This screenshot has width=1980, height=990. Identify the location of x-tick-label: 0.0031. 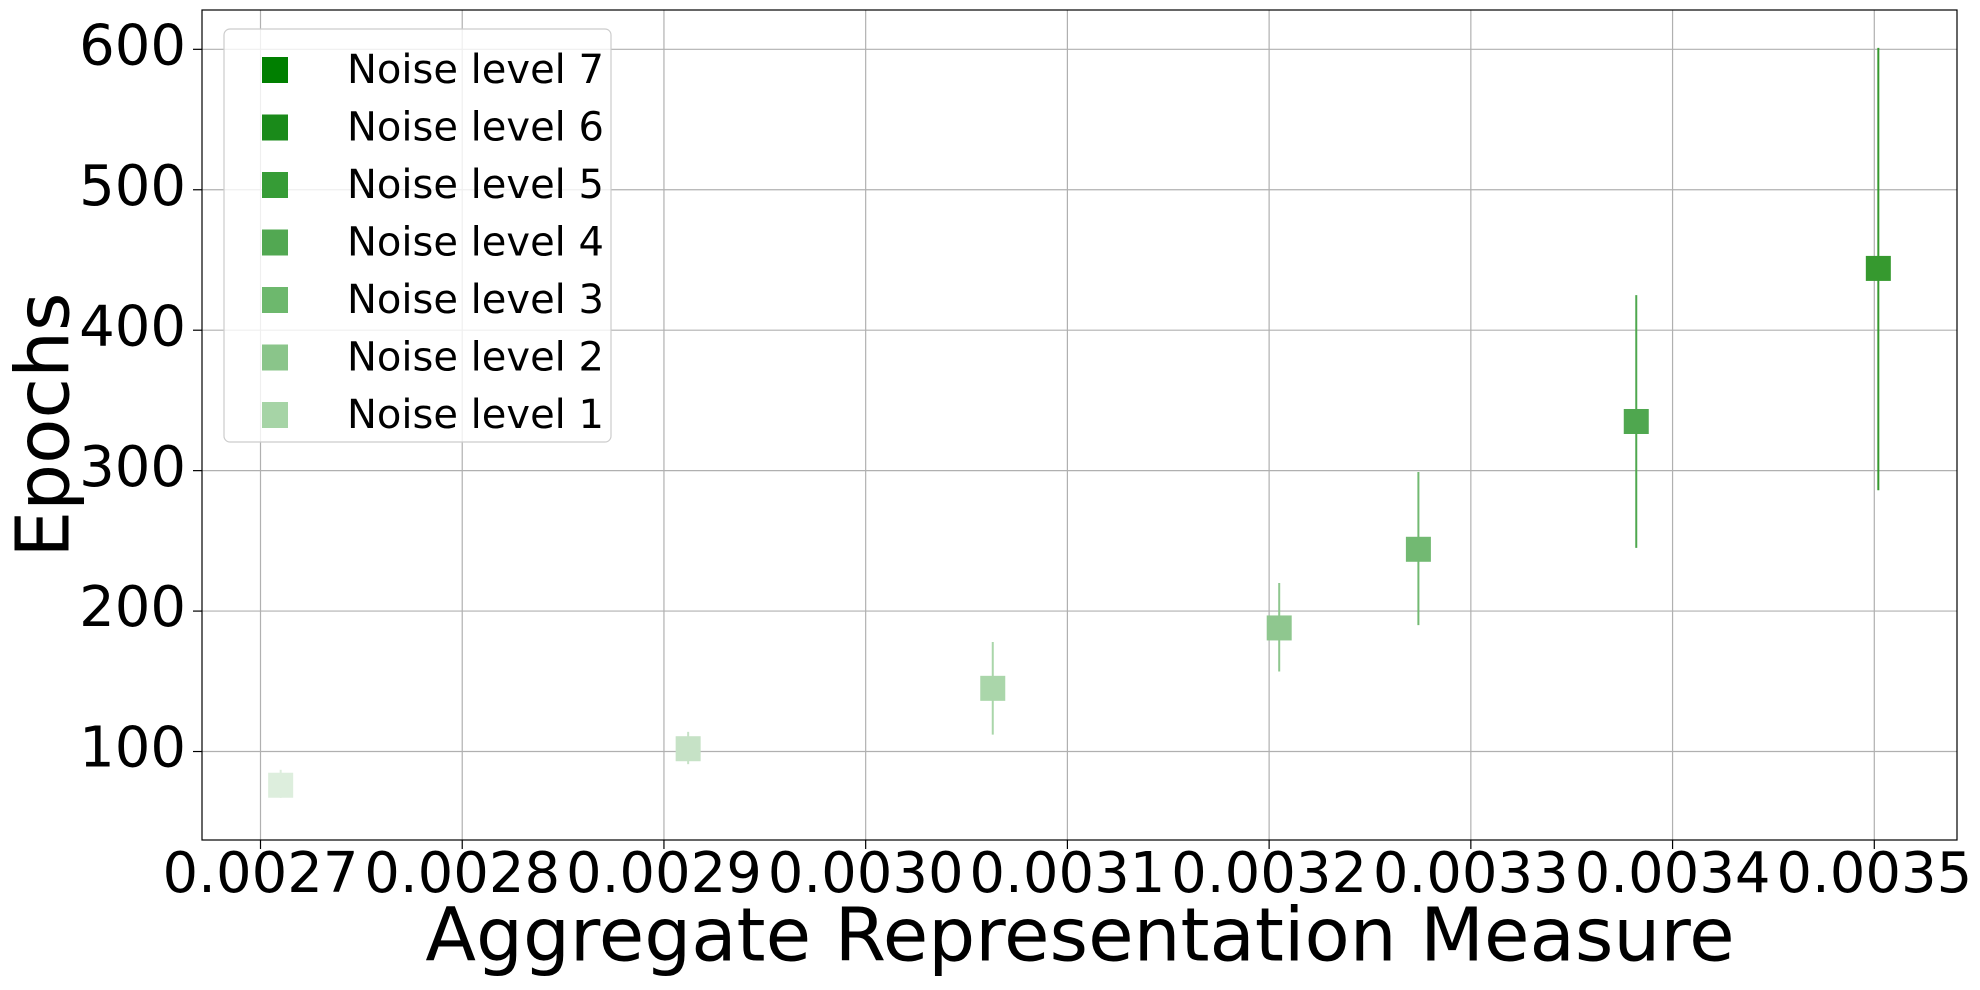
(1067, 873).